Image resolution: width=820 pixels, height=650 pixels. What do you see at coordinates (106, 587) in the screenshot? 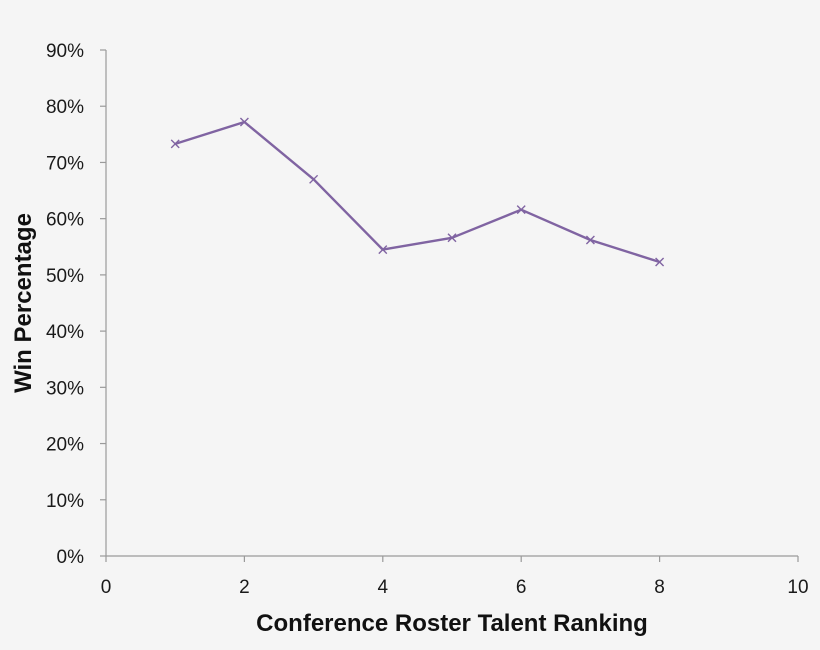
I see `x-tick-label: 0` at bounding box center [106, 587].